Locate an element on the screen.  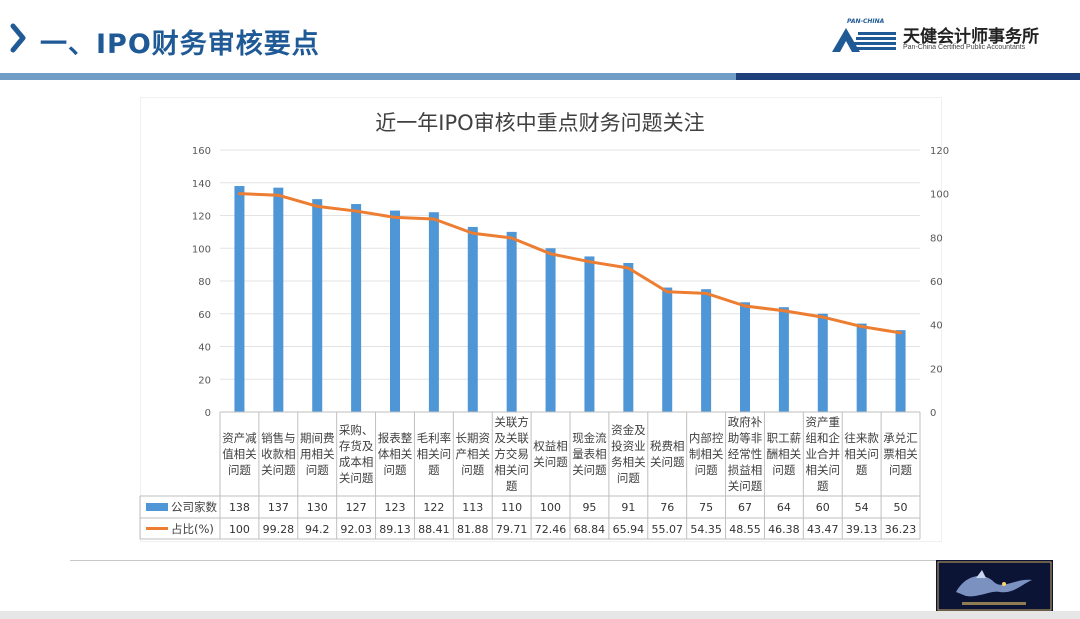
category-label: 销售与 is located at coordinates (278, 438).